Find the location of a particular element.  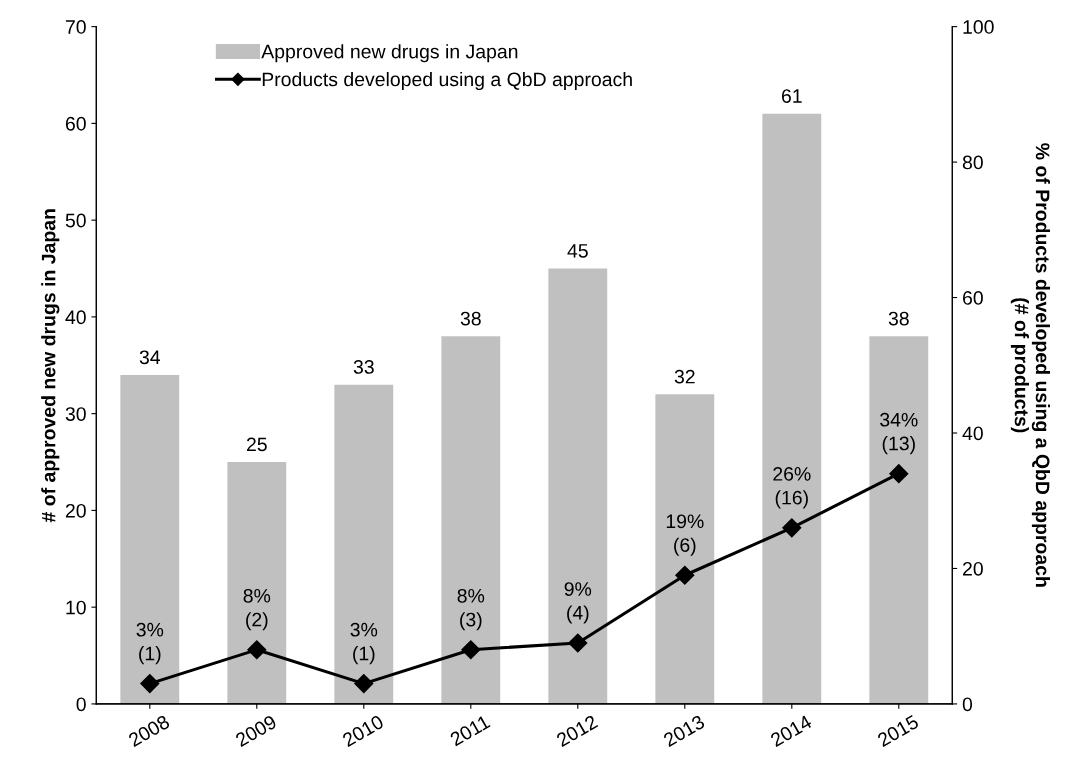

y-tick-label: 40 is located at coordinates (75, 317).